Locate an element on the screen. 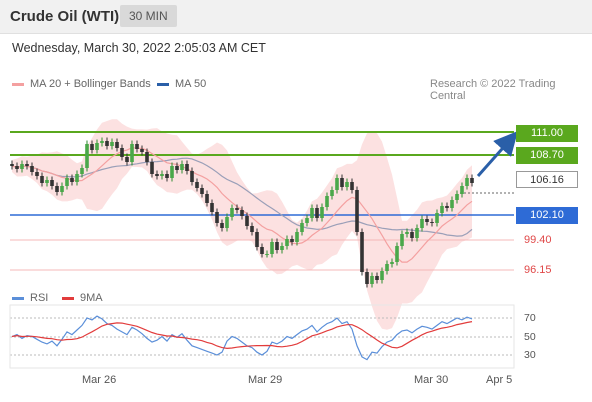 The image size is (592, 402). credit-text: Research © 2022 Trading Central is located at coordinates (493, 90).